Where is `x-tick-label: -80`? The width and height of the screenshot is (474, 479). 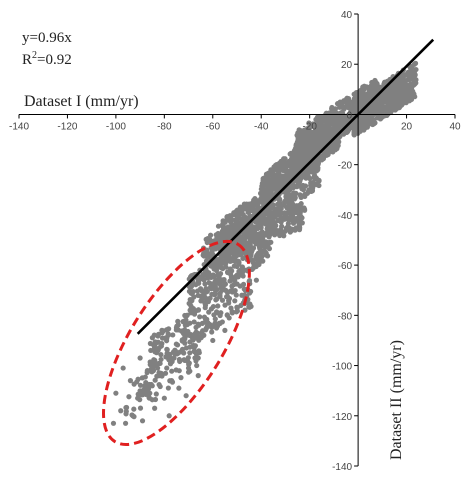 x-tick-label: -80 is located at coordinates (164, 126).